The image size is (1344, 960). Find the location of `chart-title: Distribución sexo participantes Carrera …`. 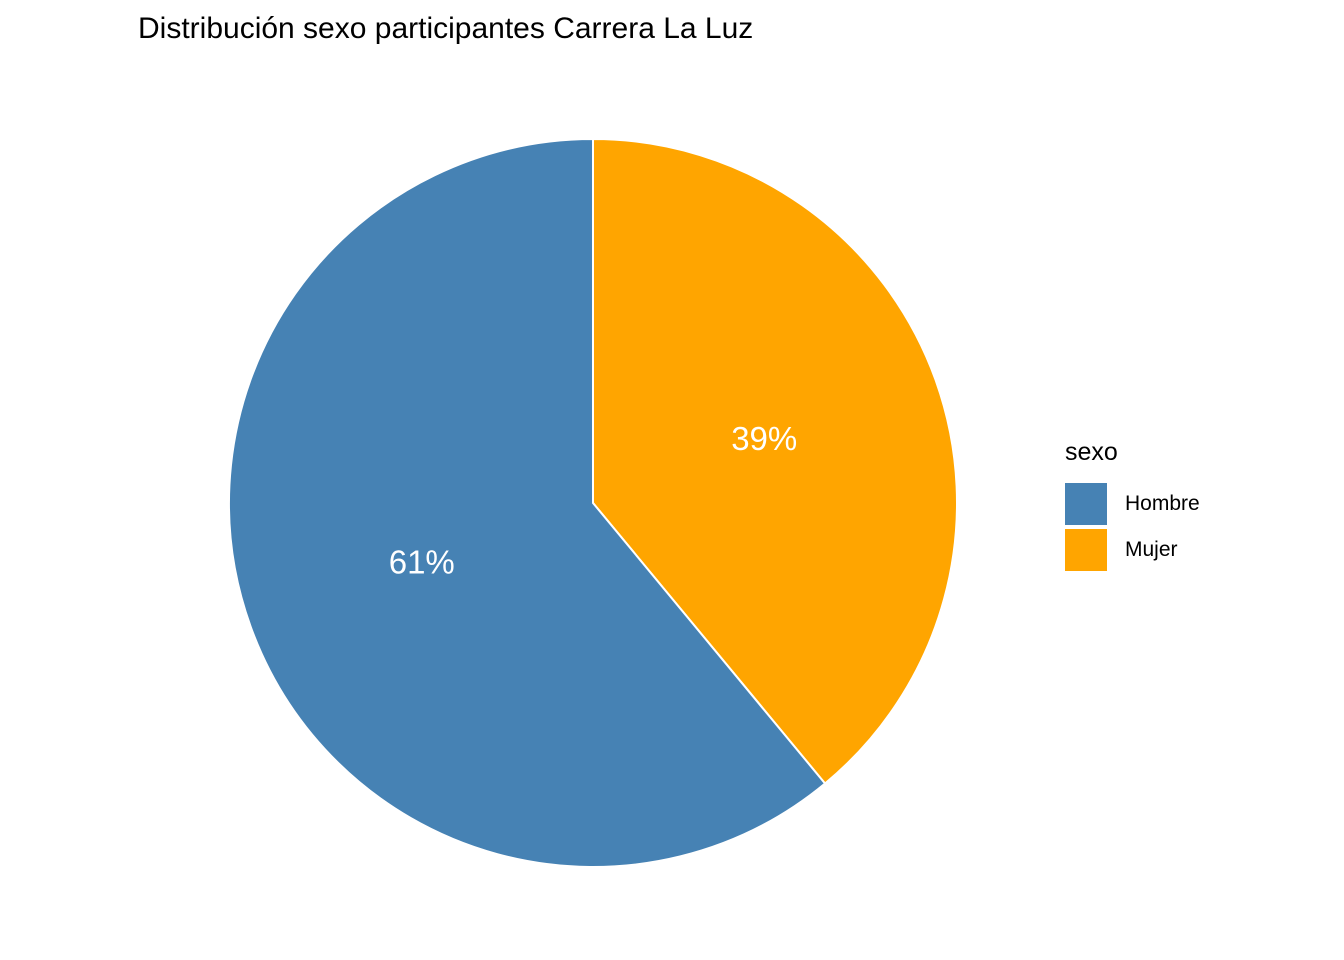

chart-title: Distribución sexo participantes Carrera … is located at coordinates (446, 28).